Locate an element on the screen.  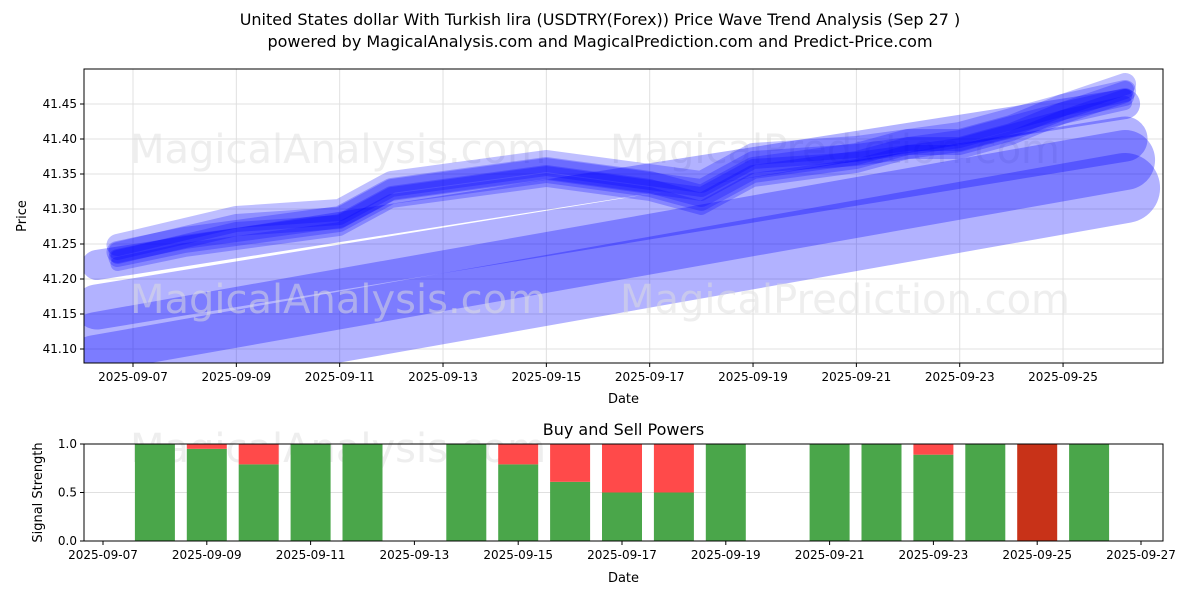
y-tick-label: 41.15 is located at coordinates (60, 314).